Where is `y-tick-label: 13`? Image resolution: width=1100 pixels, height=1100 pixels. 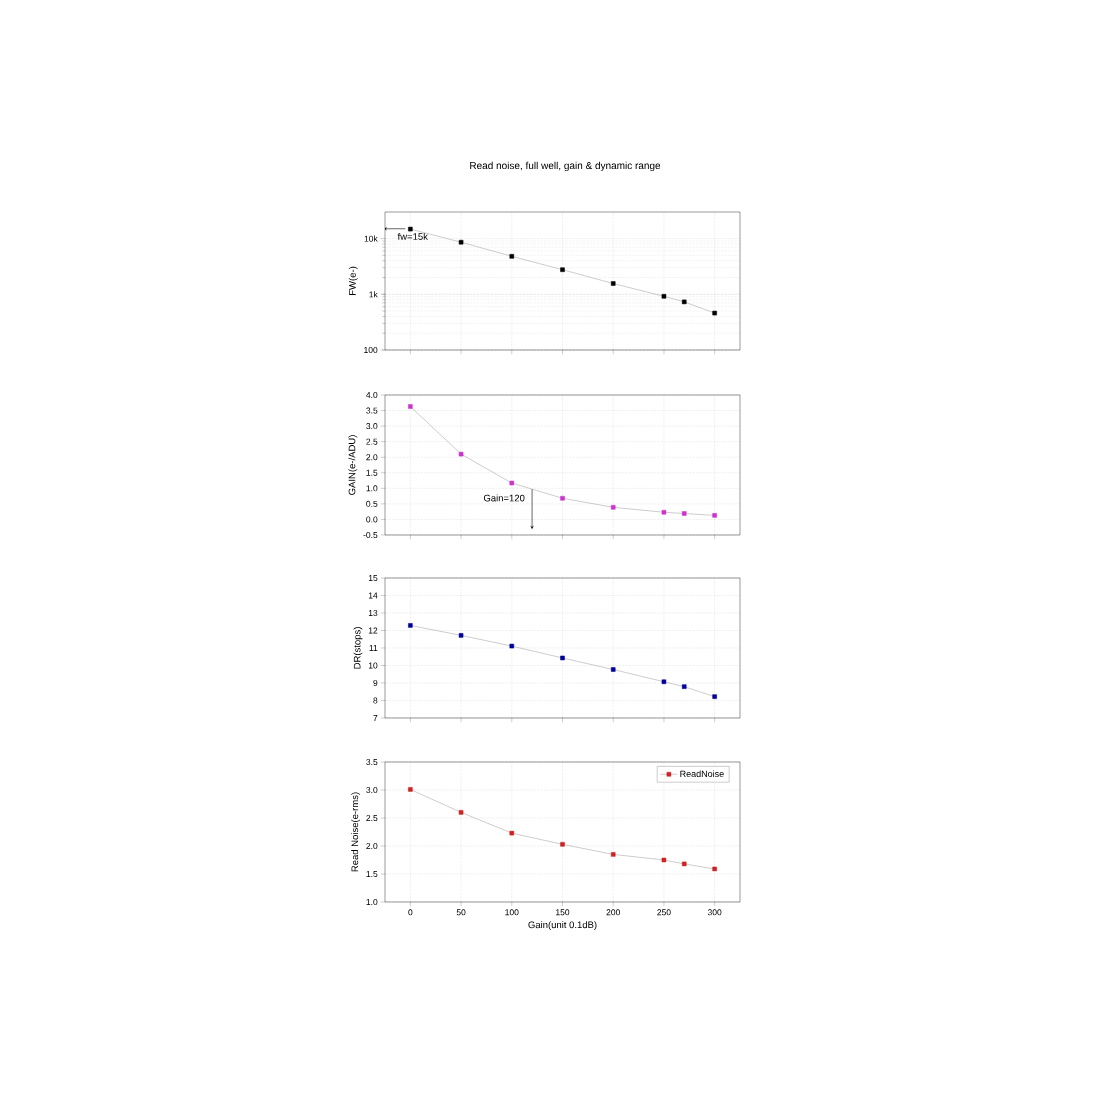
y-tick-label: 13 is located at coordinates (373, 612).